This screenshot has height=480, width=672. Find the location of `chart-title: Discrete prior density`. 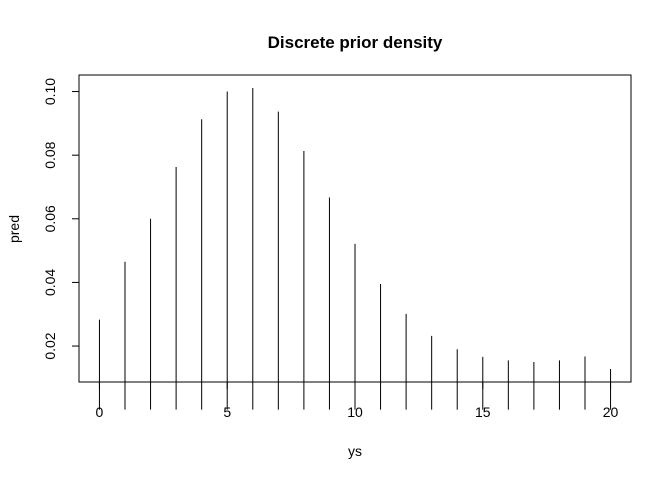

chart-title: Discrete prior density is located at coordinates (355, 42).